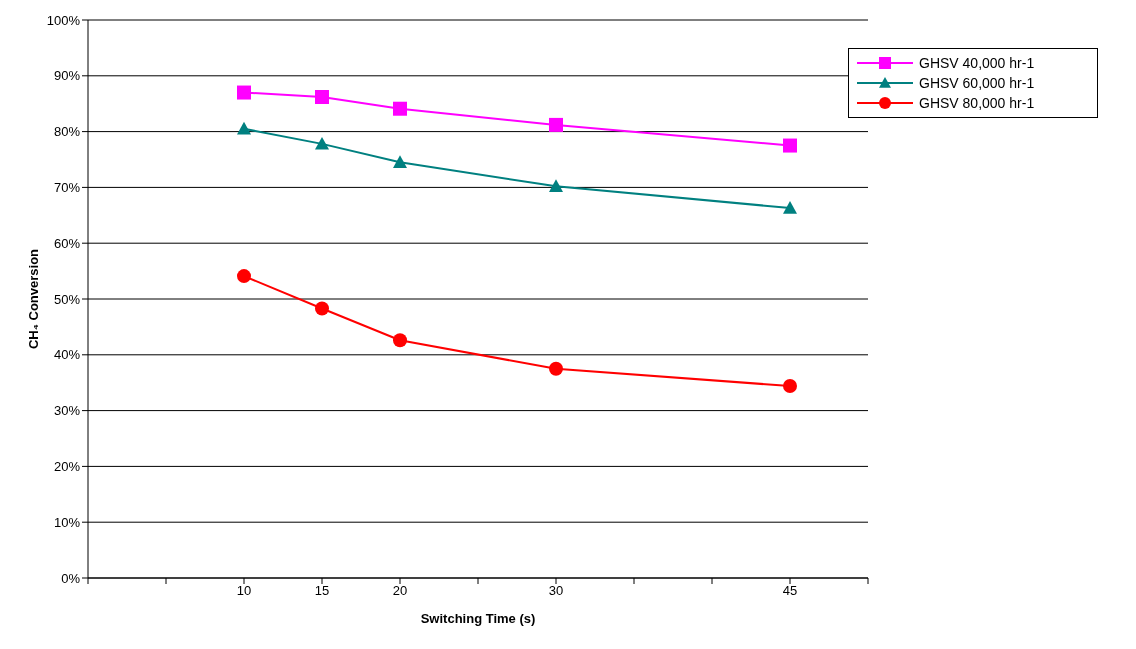 The height and width of the screenshot is (649, 1136). Describe the element at coordinates (33, 299) in the screenshot. I see `y-axis-title: CH₄ Conversion` at that location.